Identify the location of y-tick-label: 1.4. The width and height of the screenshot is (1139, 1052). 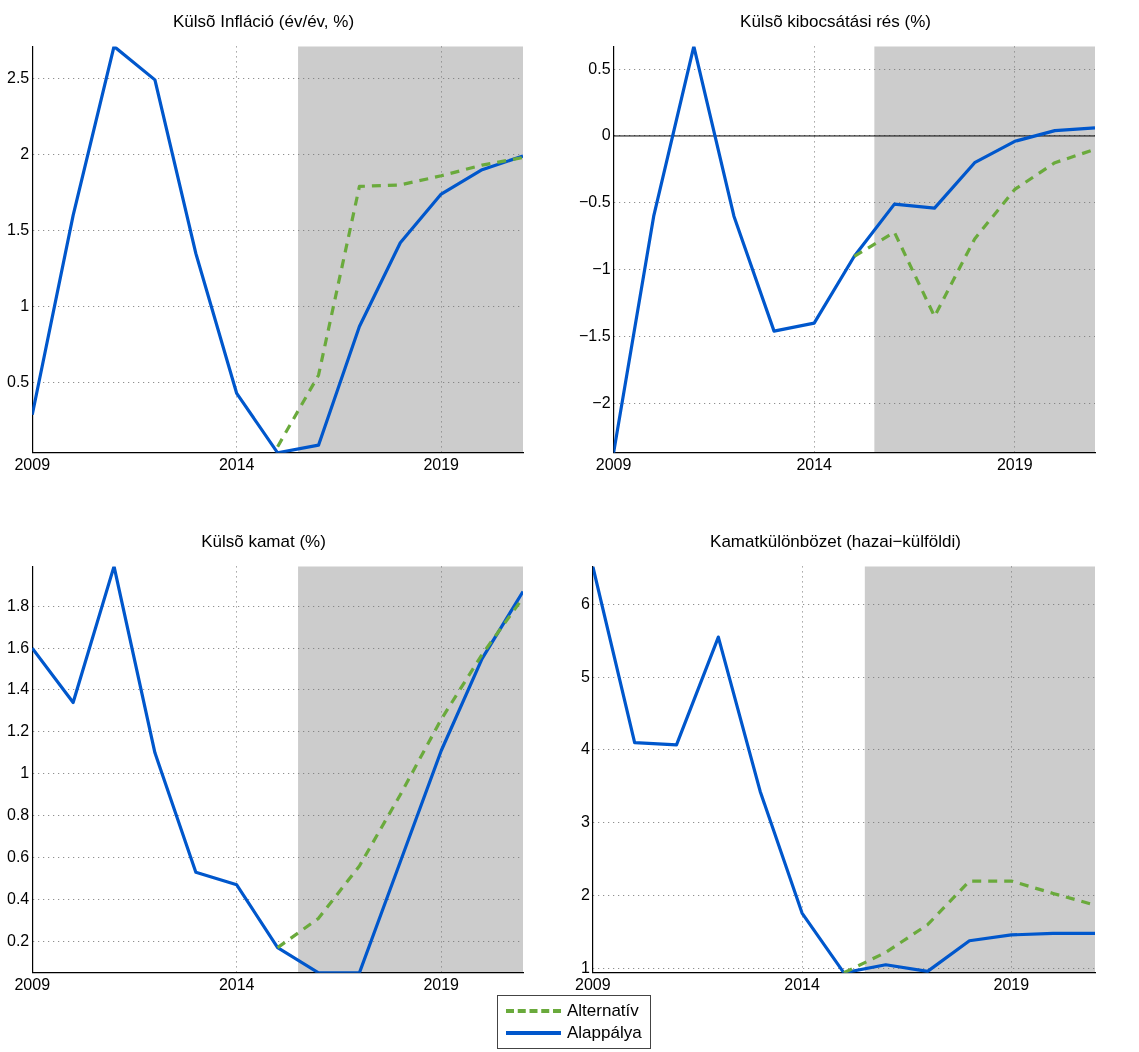
(18, 689).